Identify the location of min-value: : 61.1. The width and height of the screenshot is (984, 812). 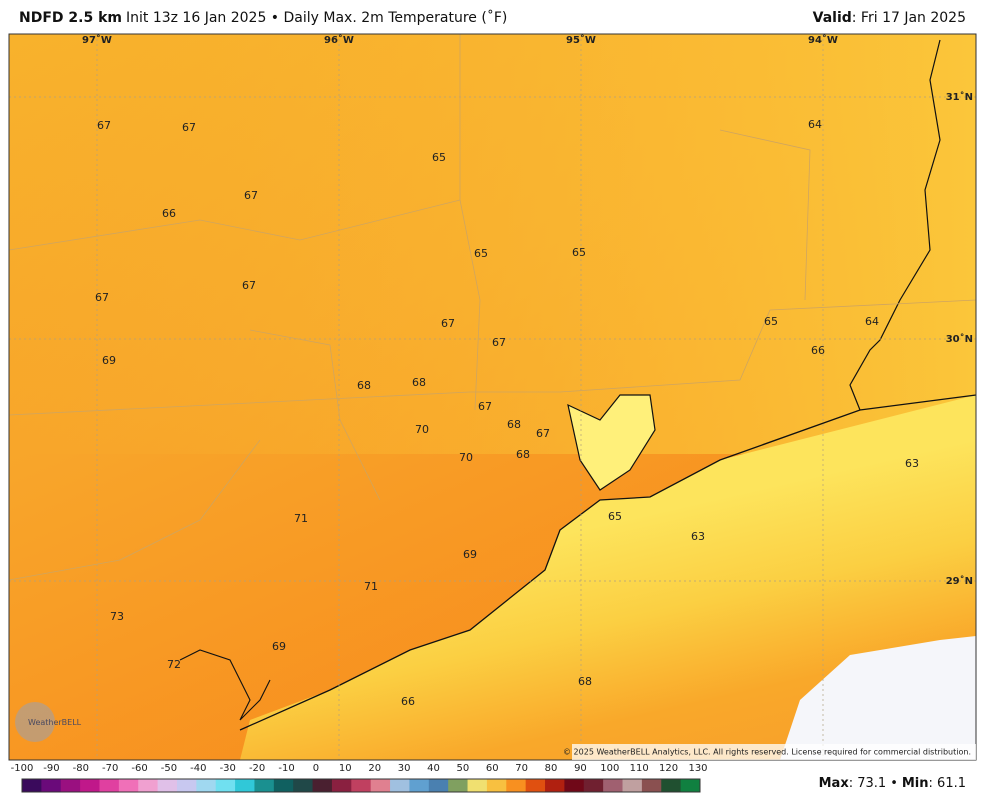
(947, 783).